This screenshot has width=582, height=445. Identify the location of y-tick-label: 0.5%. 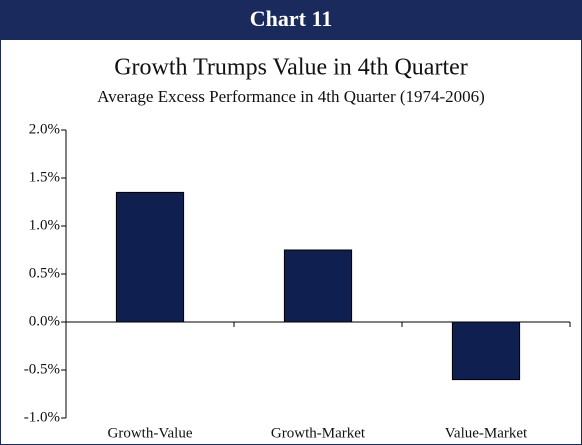
(44, 273).